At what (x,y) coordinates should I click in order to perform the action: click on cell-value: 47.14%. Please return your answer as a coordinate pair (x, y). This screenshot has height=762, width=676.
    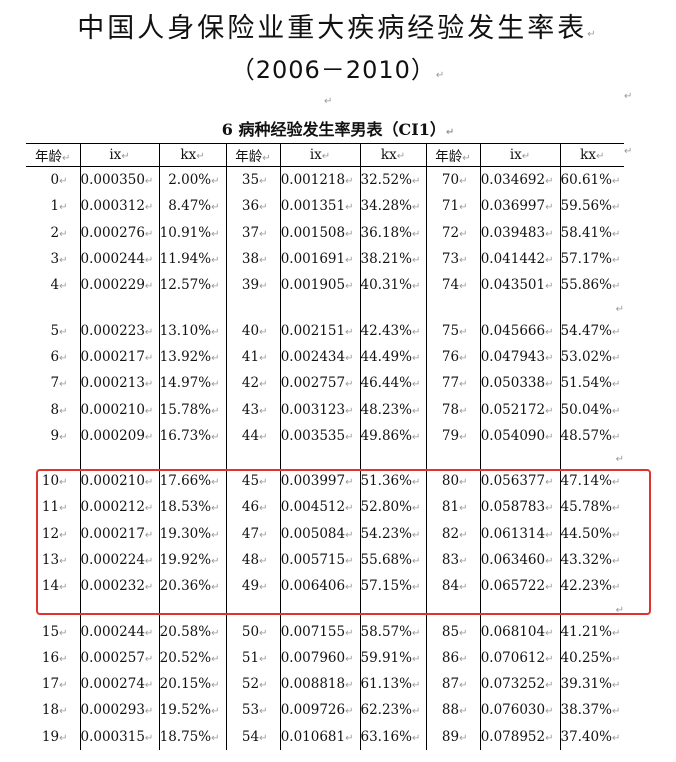
    Looking at the image, I should click on (586, 481).